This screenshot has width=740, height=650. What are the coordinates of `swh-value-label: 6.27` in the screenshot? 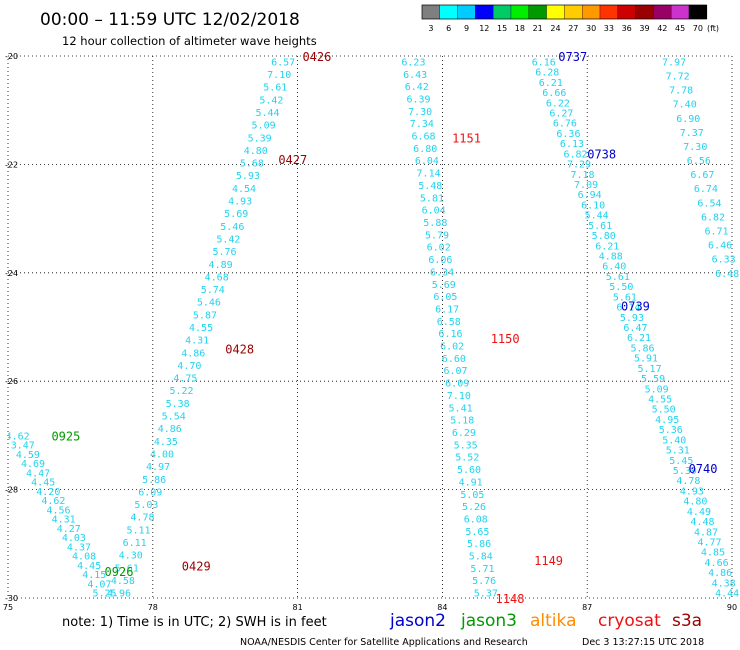 It's located at (561, 113).